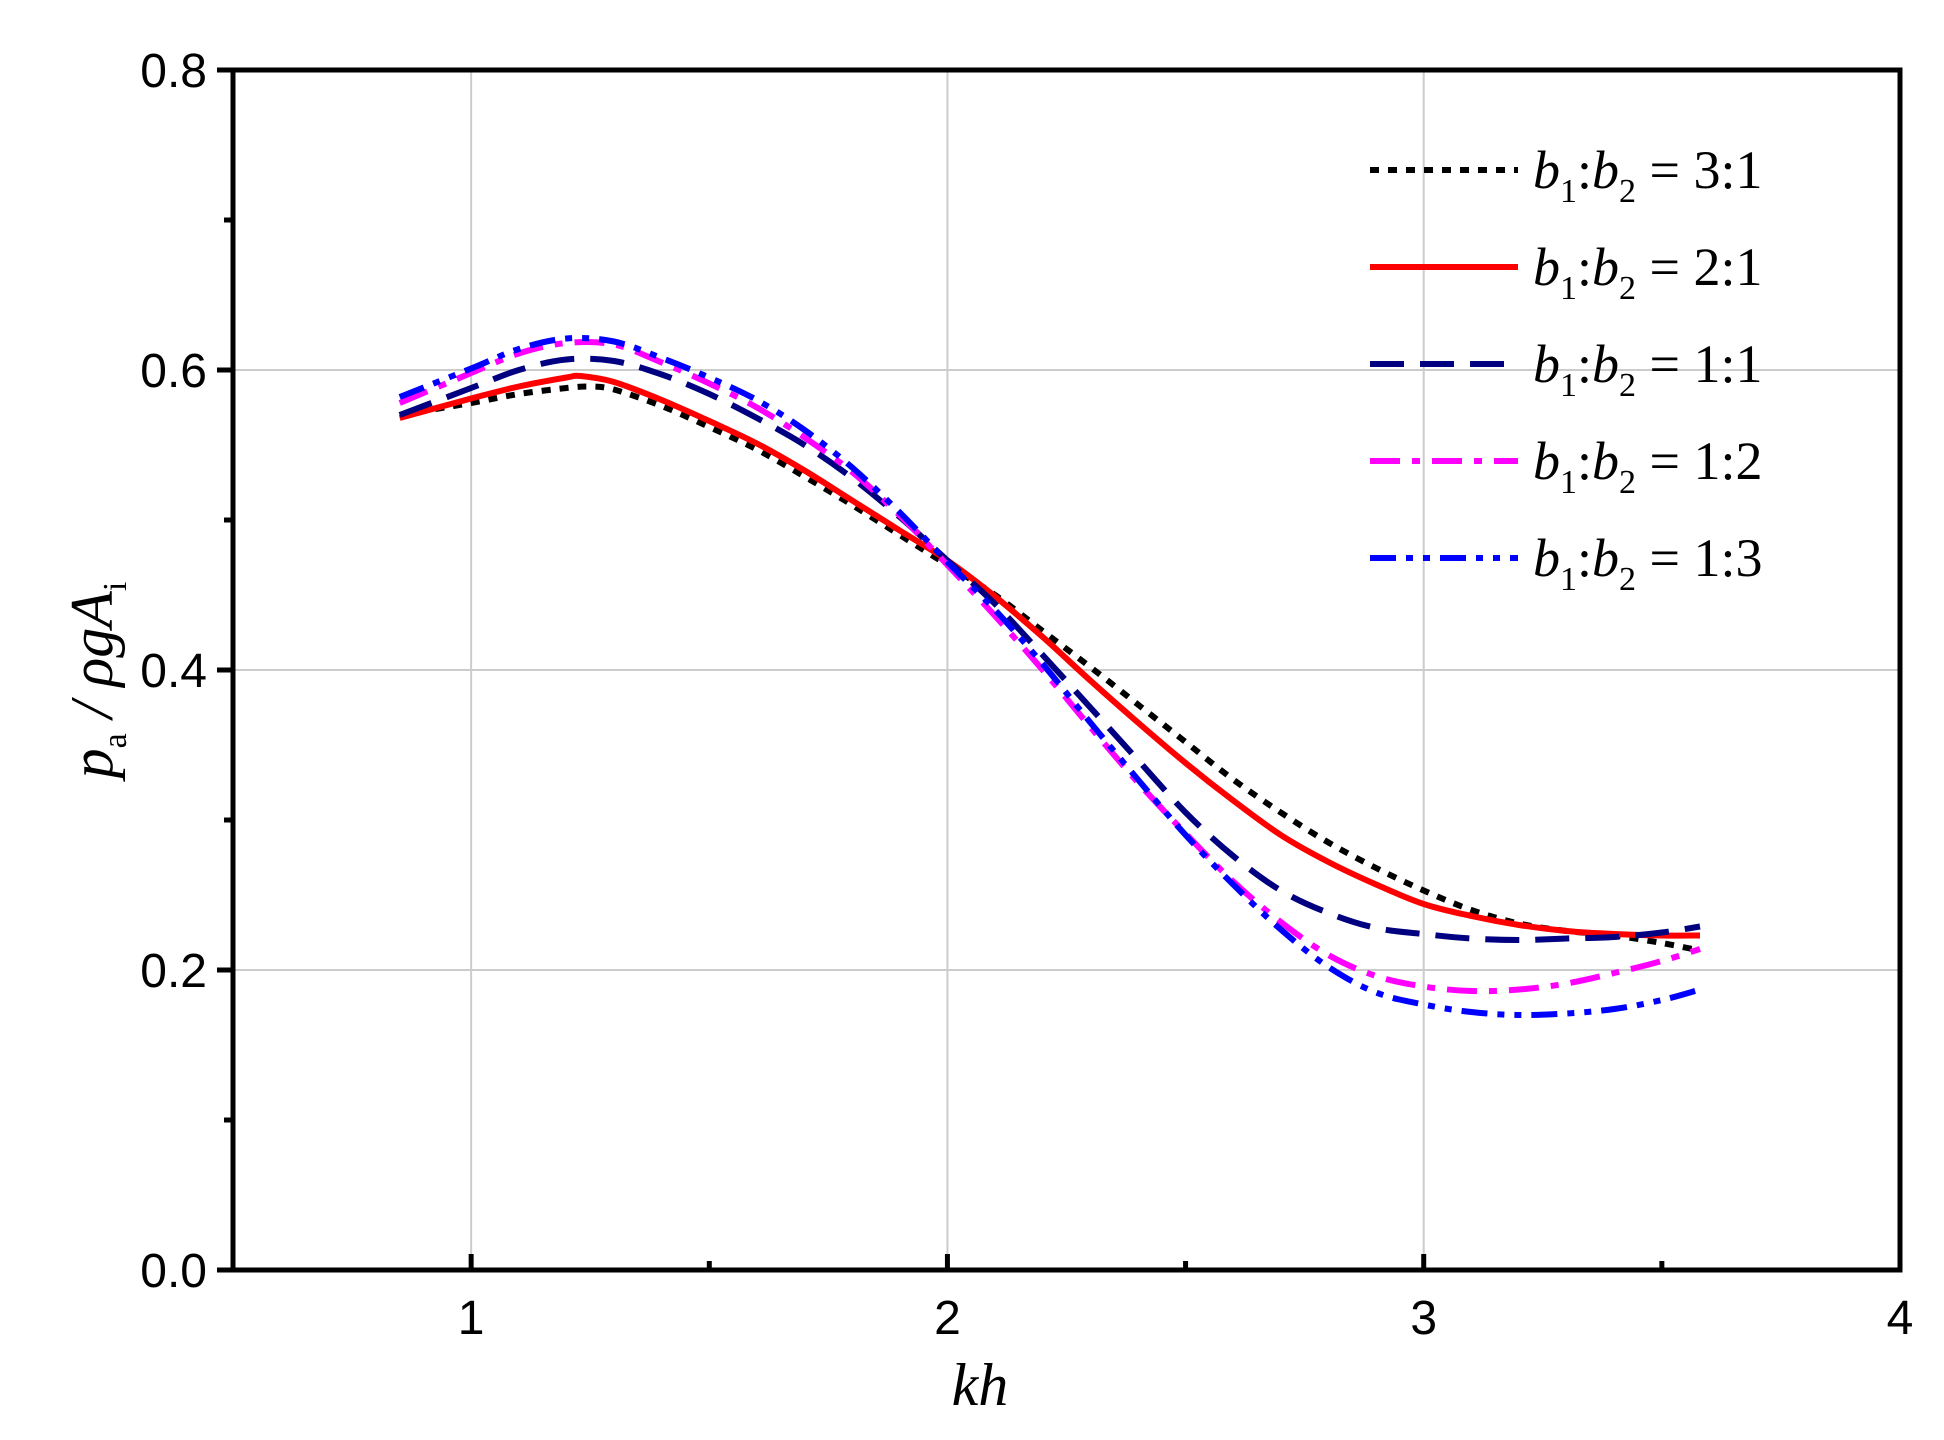  I want to click on legend-label-3: b1:b2 = 1:1, so click(1647, 369).